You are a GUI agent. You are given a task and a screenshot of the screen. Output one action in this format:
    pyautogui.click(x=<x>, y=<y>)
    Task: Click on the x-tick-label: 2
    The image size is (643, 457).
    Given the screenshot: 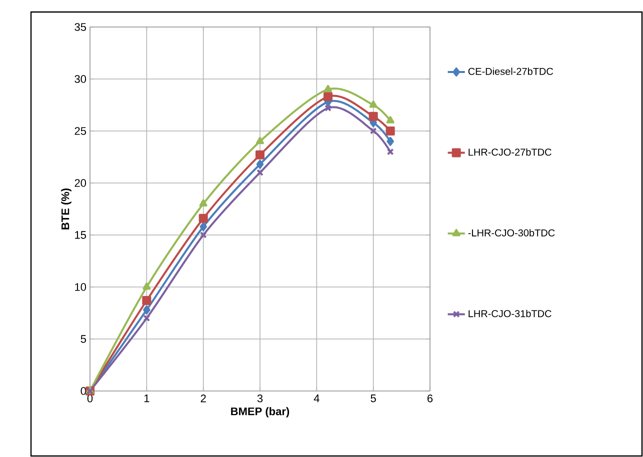 What is the action you would take?
    pyautogui.click(x=203, y=398)
    